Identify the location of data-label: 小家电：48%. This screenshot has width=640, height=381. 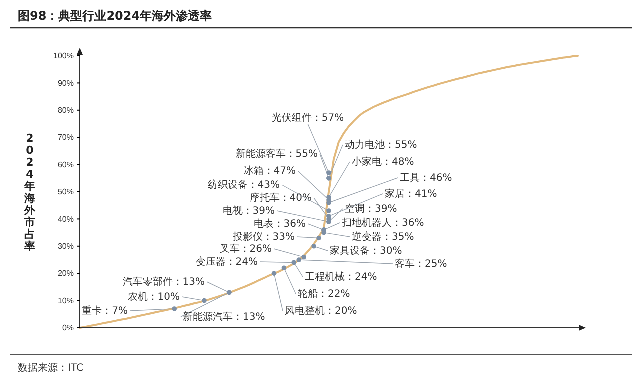
(383, 162).